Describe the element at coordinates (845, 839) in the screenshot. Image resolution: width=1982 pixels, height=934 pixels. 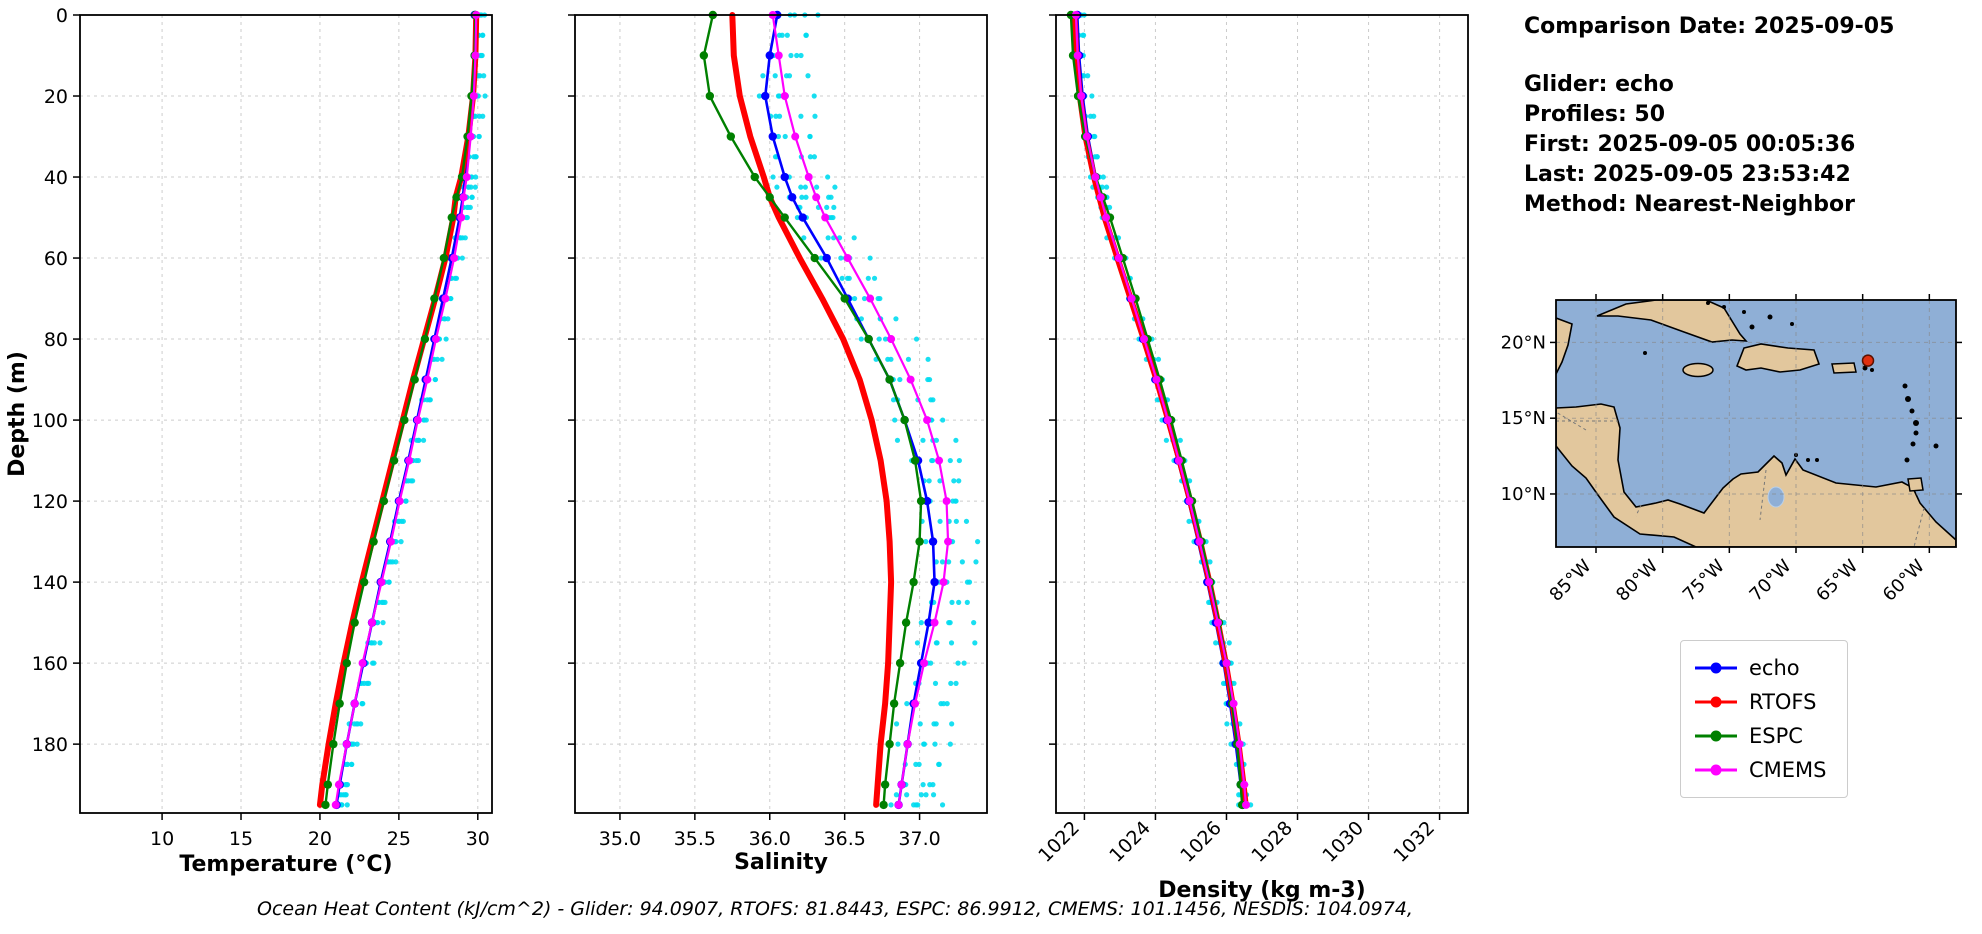
I see `x-tick-label: 36.5` at that location.